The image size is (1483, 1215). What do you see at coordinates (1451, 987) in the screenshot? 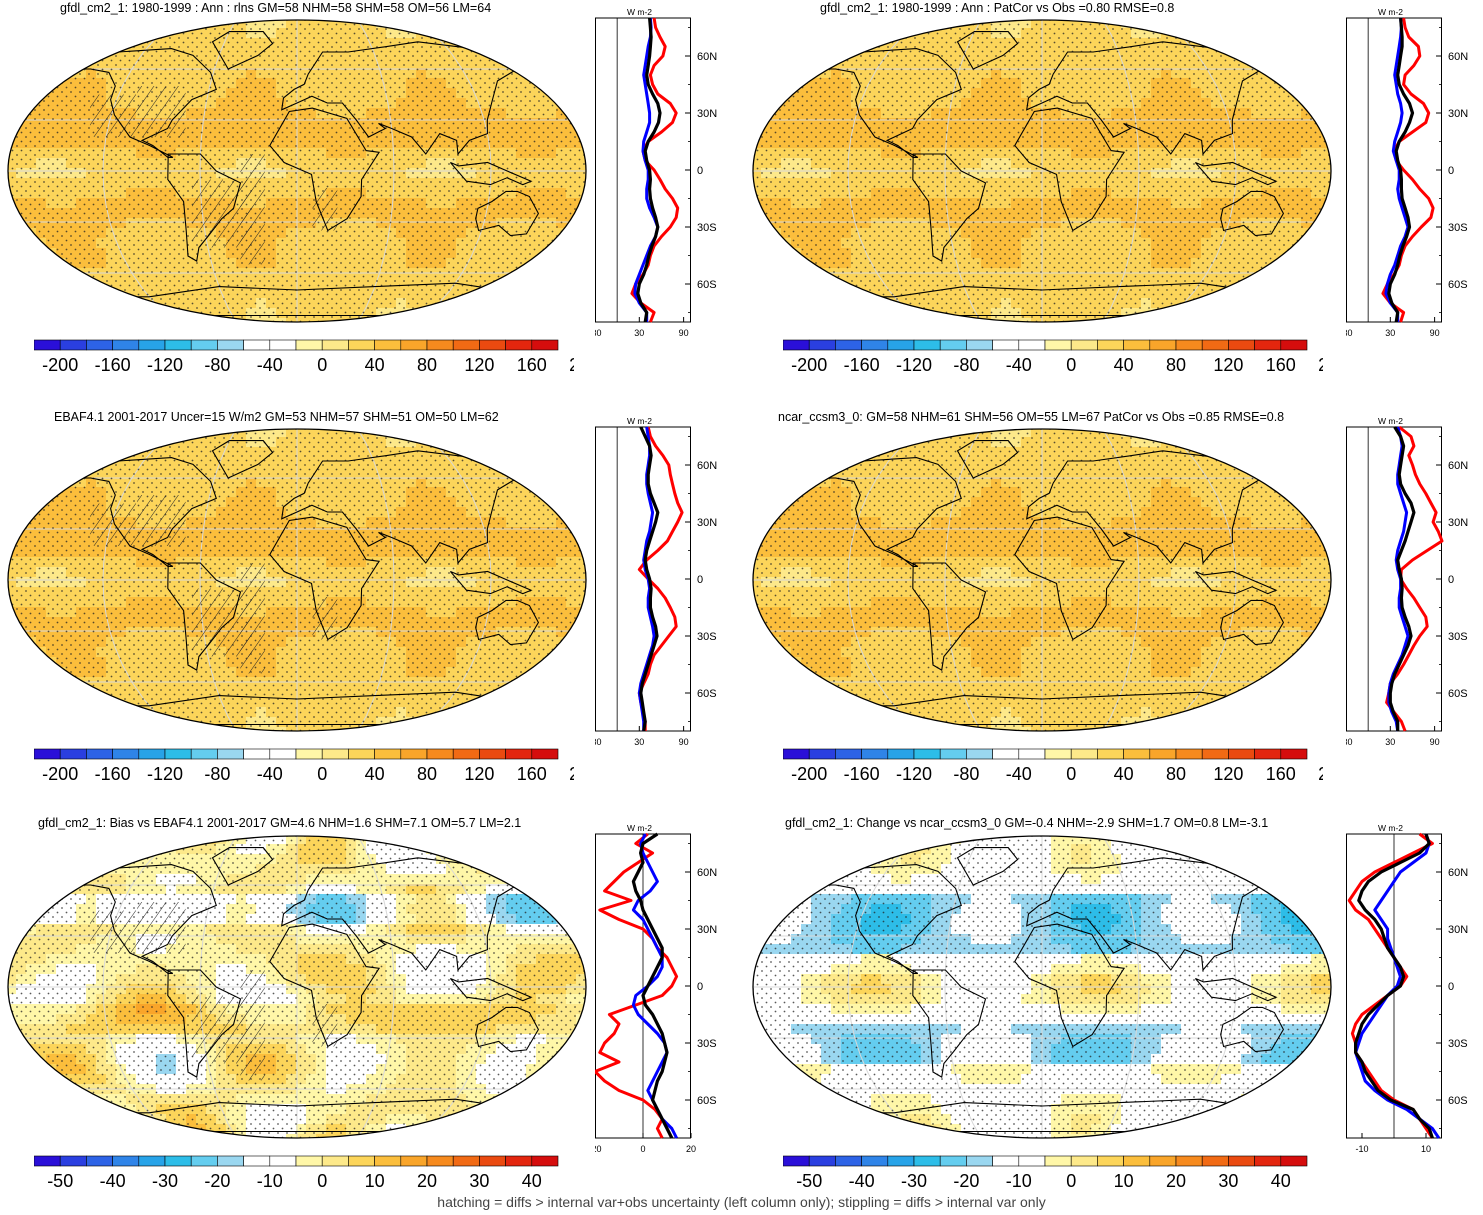
I see `zonal-6-ylabel-3: 0` at bounding box center [1451, 987].